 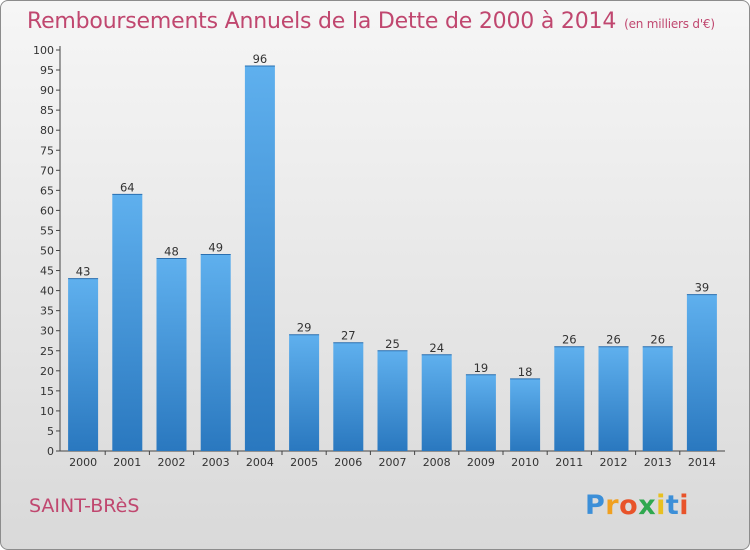 What do you see at coordinates (304, 328) in the screenshot?
I see `data-label: 29` at bounding box center [304, 328].